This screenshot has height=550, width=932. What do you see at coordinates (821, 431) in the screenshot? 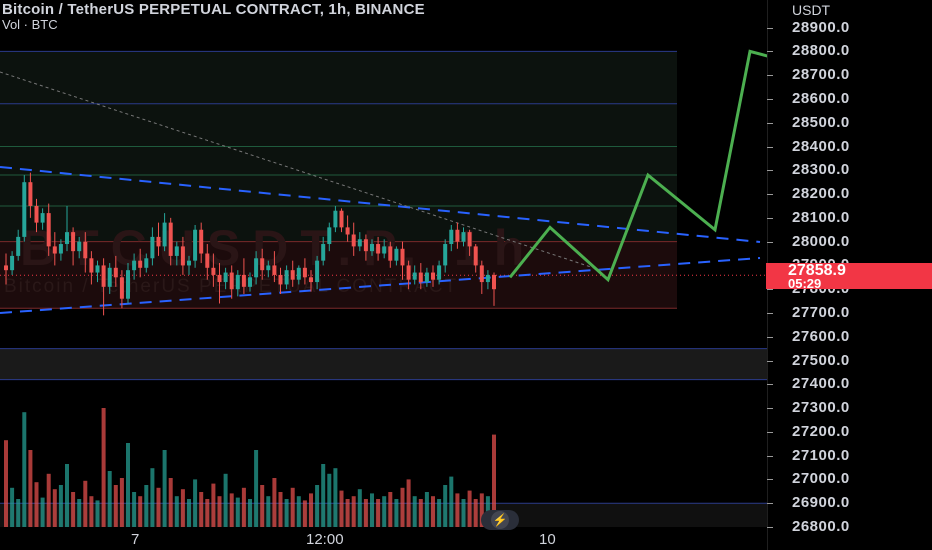
I see `price-tick-label: 27200.0` at bounding box center [821, 431].